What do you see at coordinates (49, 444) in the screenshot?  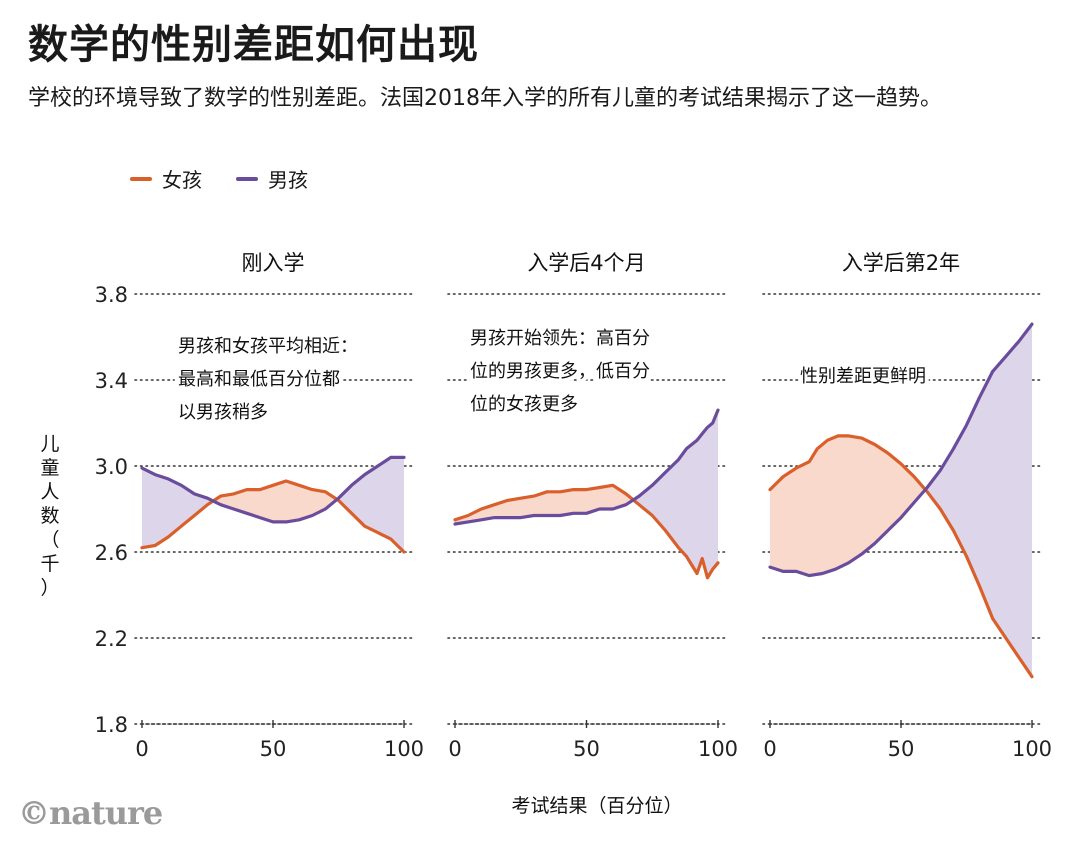 I see `y-axis-label-char: 儿` at bounding box center [49, 444].